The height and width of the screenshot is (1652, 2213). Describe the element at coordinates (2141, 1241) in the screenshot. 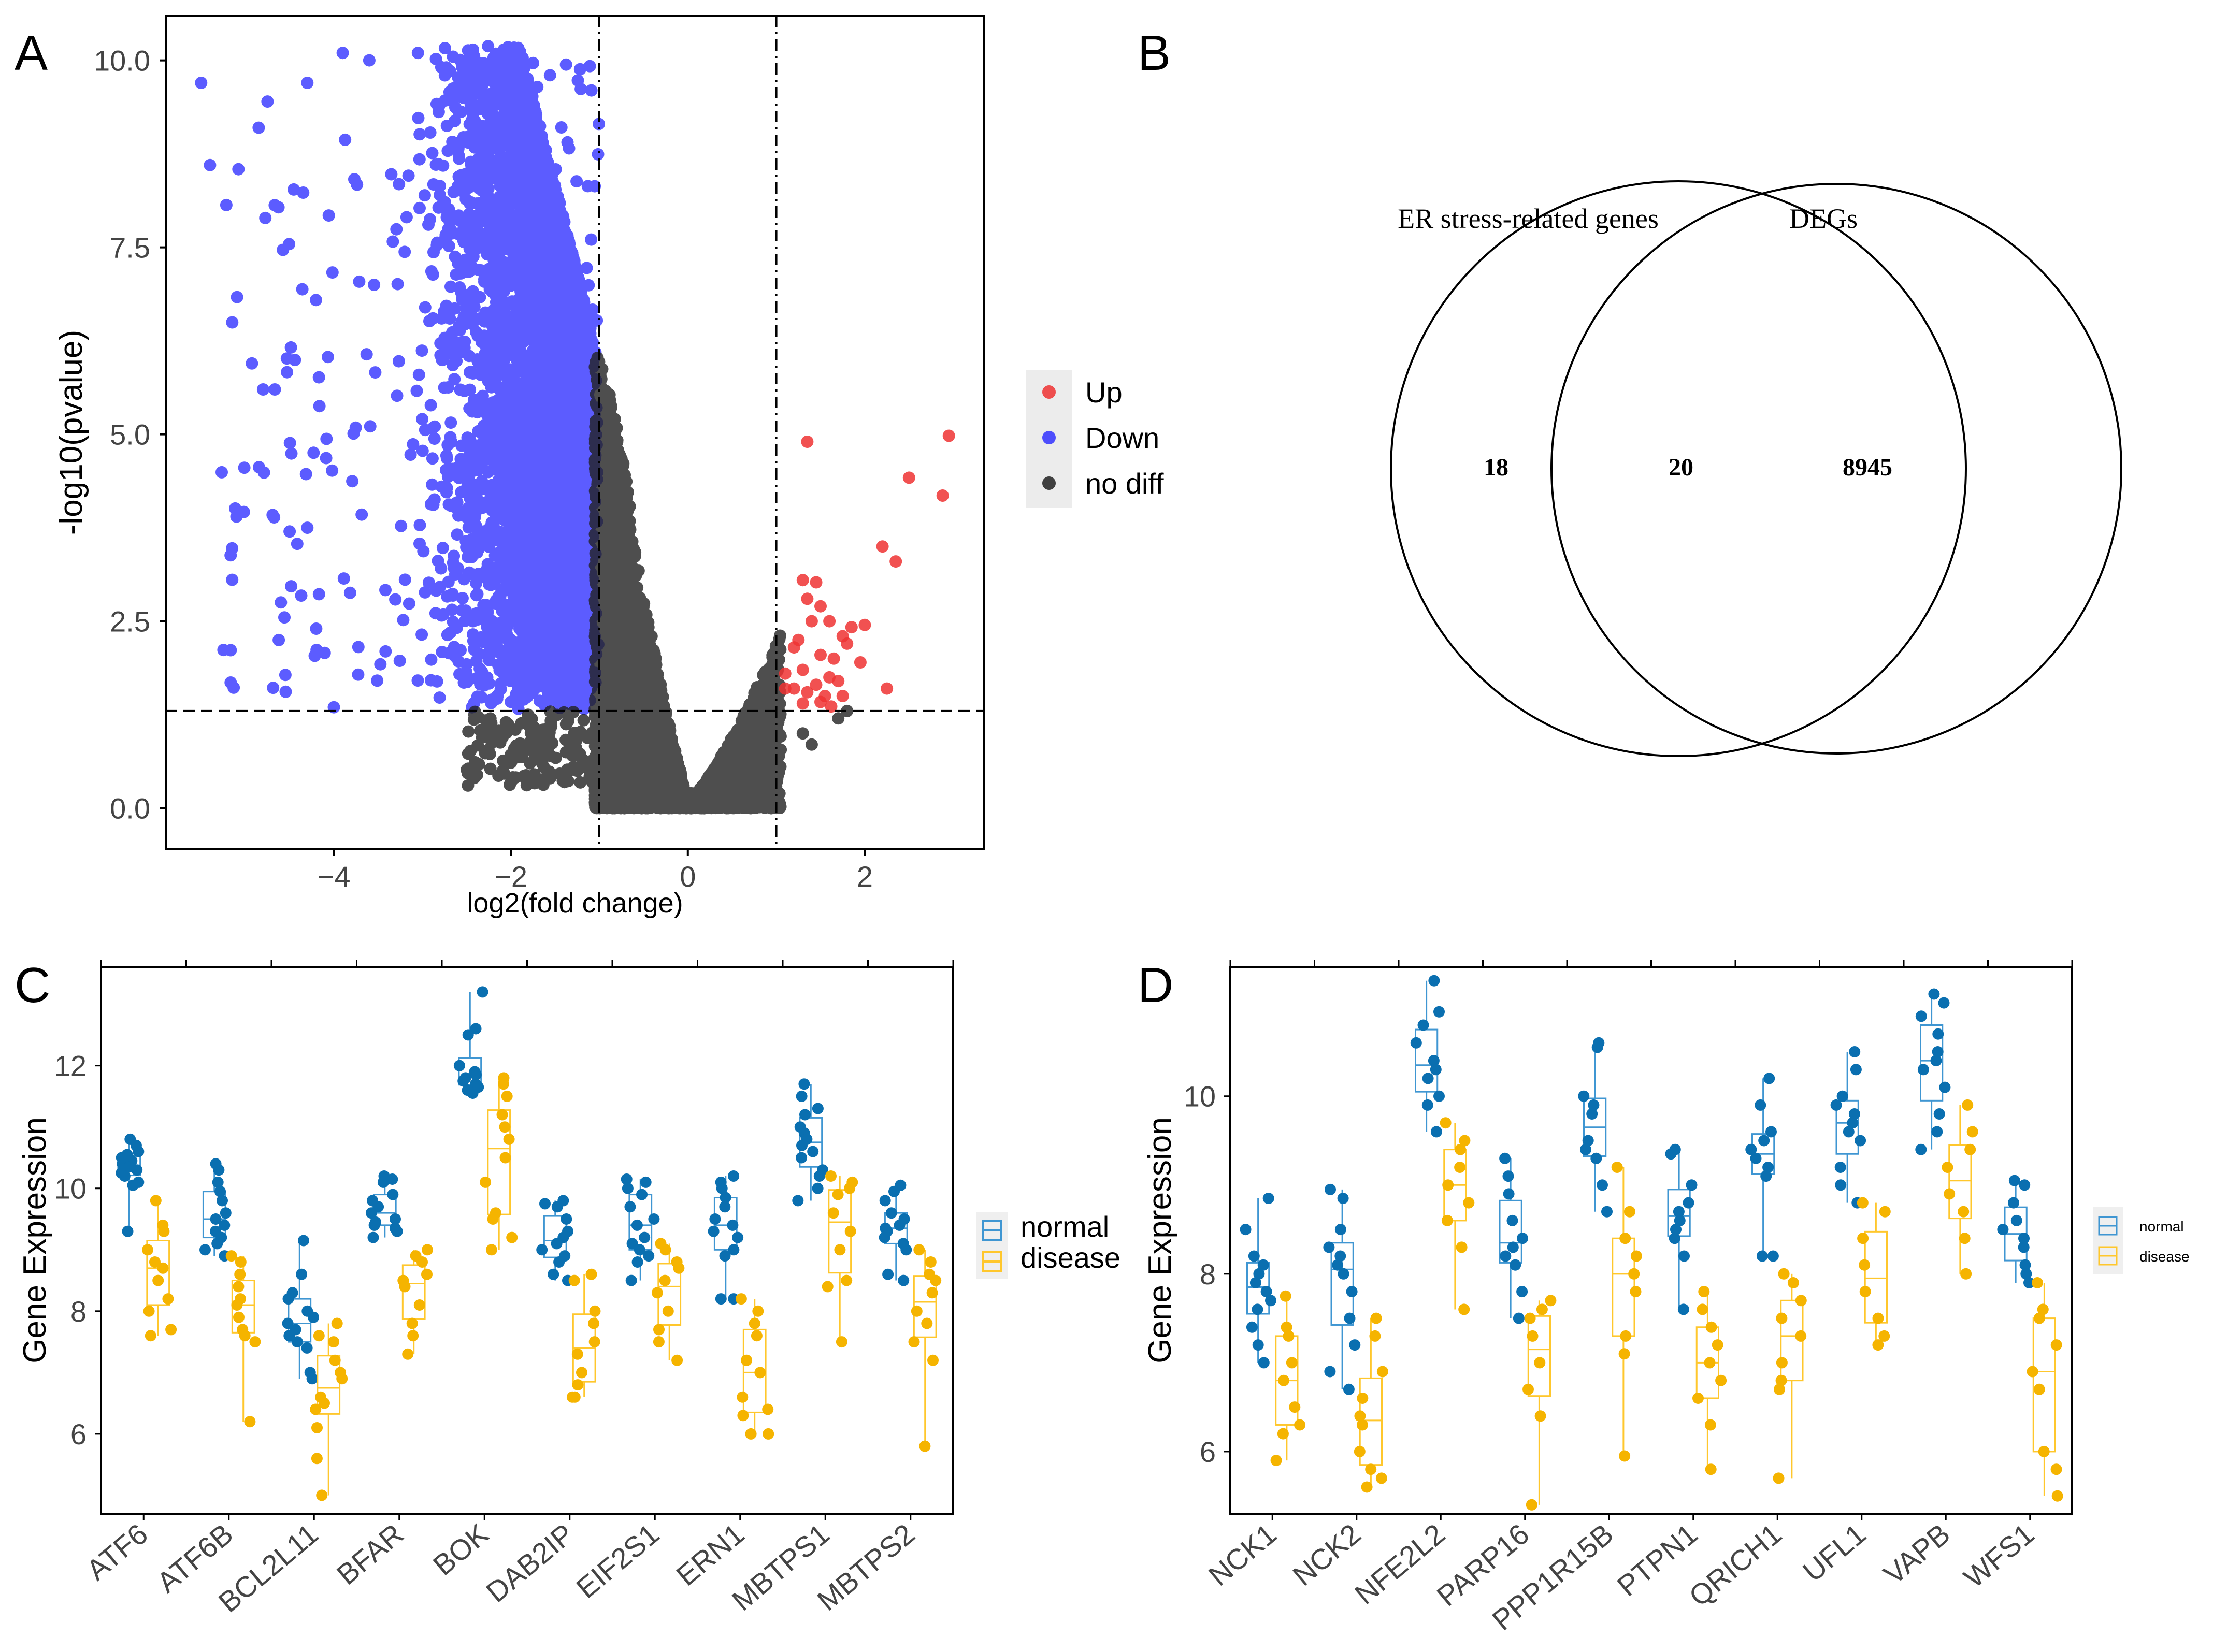

I see `boxplot-d-legend: normal disease` at that location.